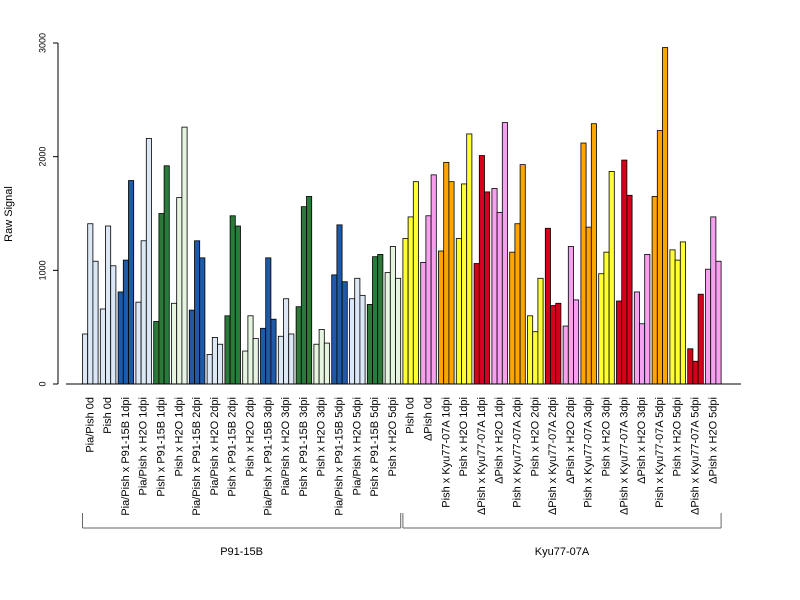 The image size is (800, 600). What do you see at coordinates (357, 446) in the screenshot?
I see `category-label: Pia/Pish x H2O 5dpi` at bounding box center [357, 446].